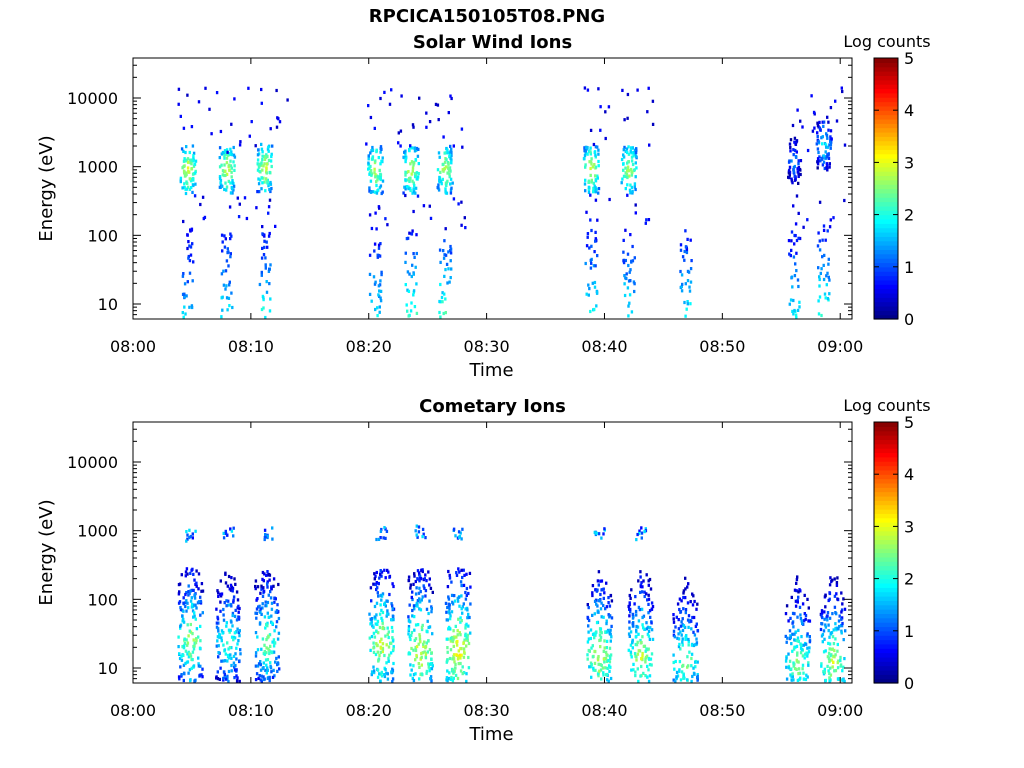  I want to click on colorbar-tick-label: 0, so click(909, 683).